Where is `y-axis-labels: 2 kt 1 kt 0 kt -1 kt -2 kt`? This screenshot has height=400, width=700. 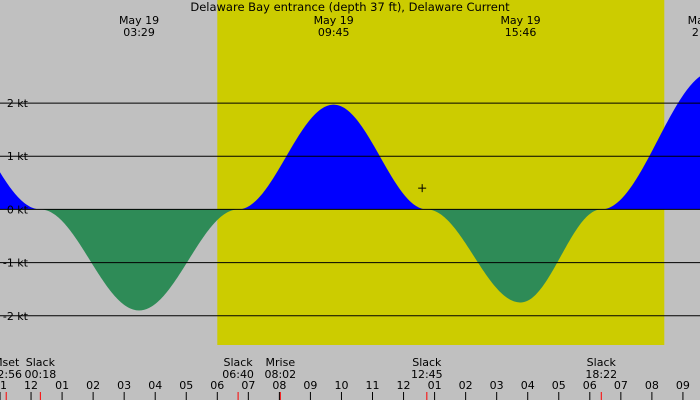
y-axis-labels: 2 kt 1 kt 0 kt -1 kt -2 kt is located at coordinates (16, 210).